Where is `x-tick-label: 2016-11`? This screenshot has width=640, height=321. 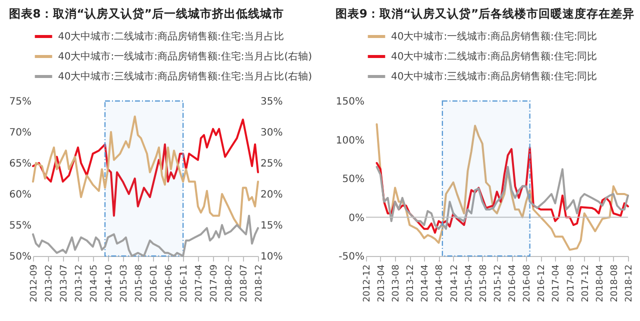
x-tick-label: 2016-11 is located at coordinates (185, 283).